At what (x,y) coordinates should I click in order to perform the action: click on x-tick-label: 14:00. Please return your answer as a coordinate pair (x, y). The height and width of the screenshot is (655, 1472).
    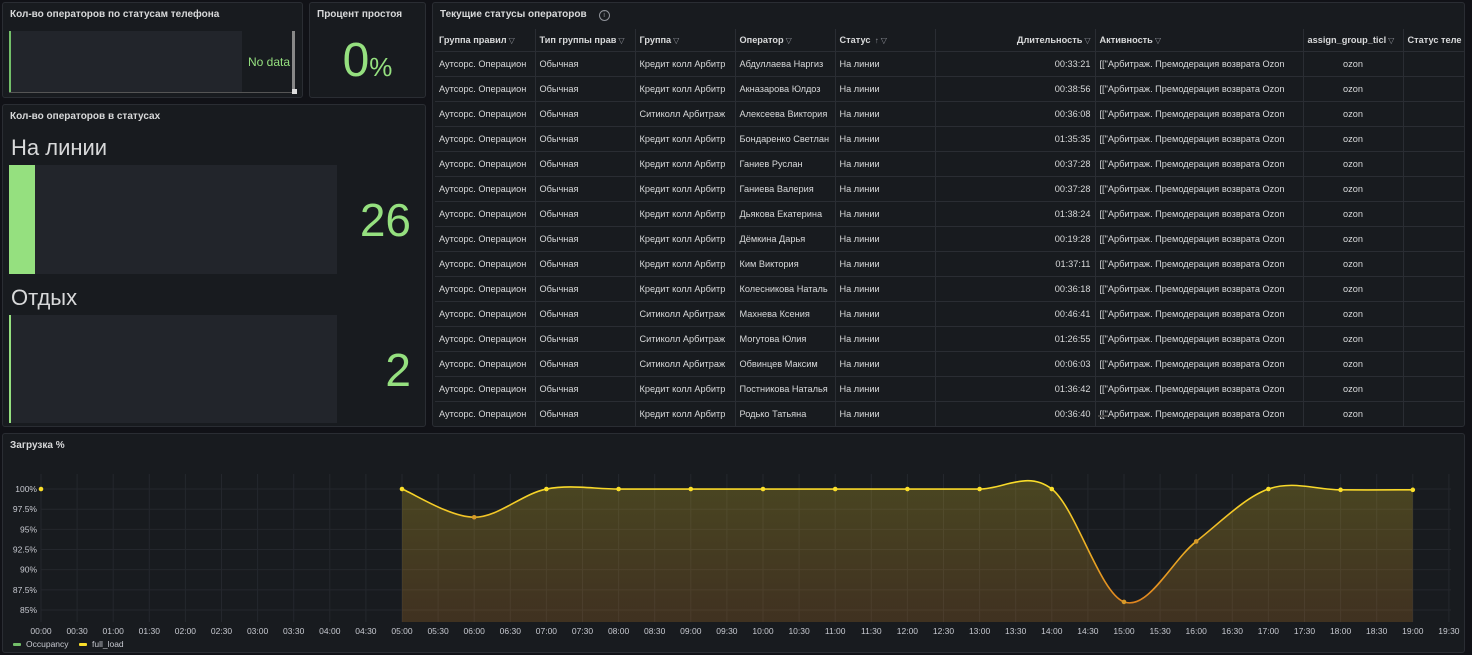
    Looking at the image, I should click on (1052, 631).